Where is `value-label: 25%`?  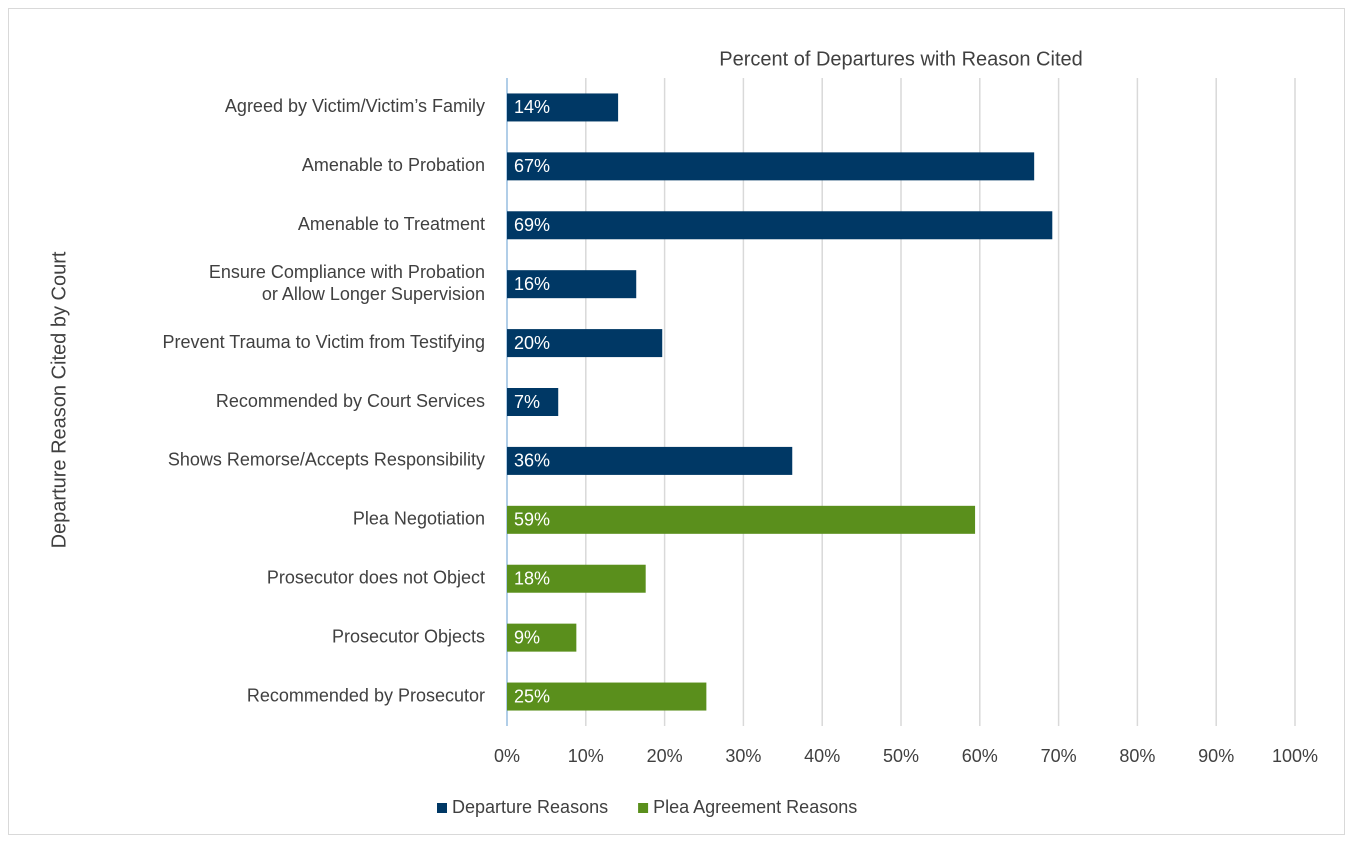
value-label: 25% is located at coordinates (532, 696).